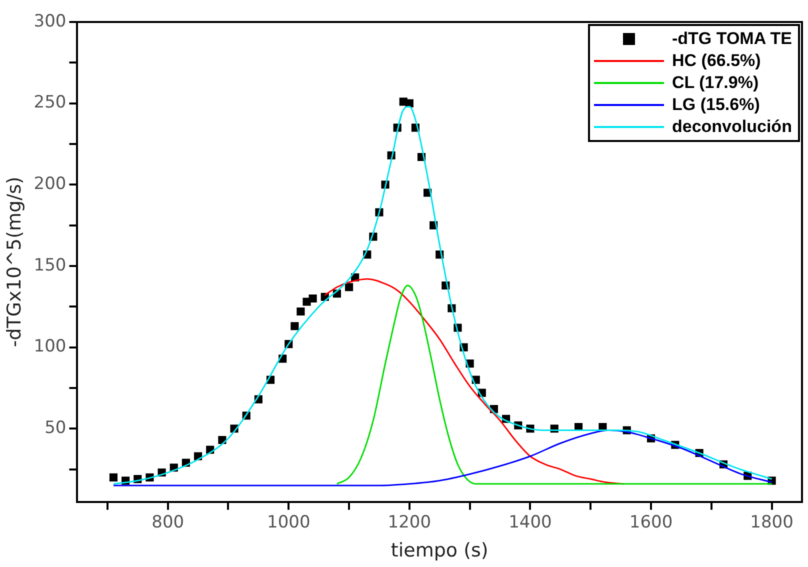 This screenshot has width=808, height=567. I want to click on x-tick-label: 1600, so click(651, 522).